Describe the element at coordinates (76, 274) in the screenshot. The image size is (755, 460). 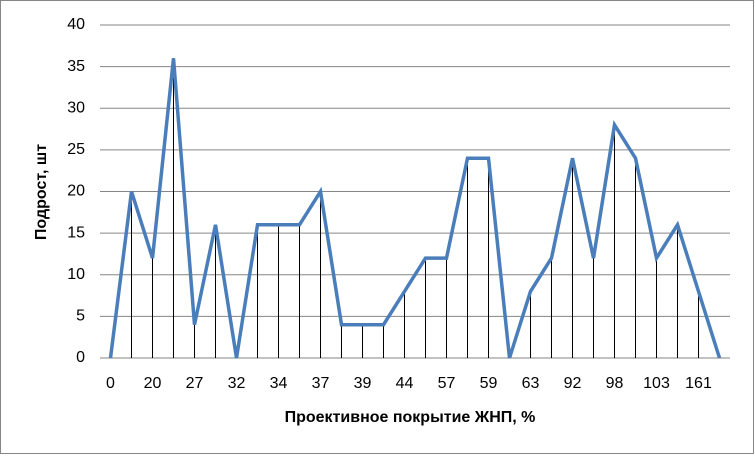
I see `y-tick-label: 10` at that location.